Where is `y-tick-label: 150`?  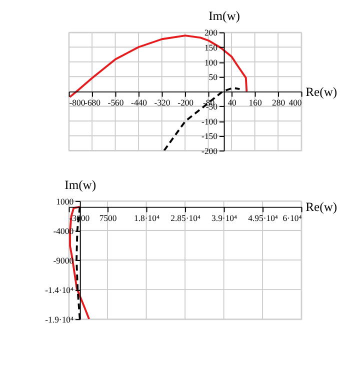
y-tick-label: 150 is located at coordinates (211, 47).